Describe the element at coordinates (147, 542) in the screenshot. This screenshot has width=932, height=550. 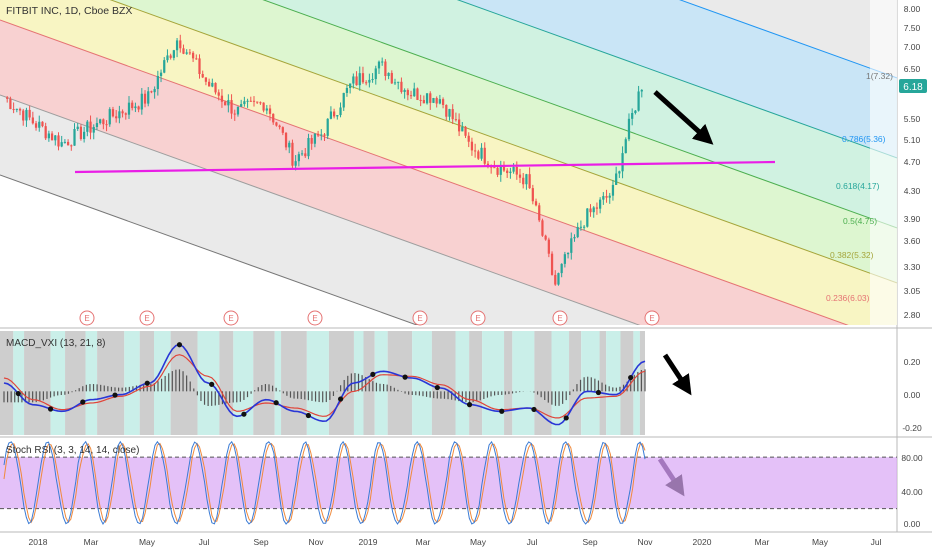
I see `time-tick-label: May` at that location.